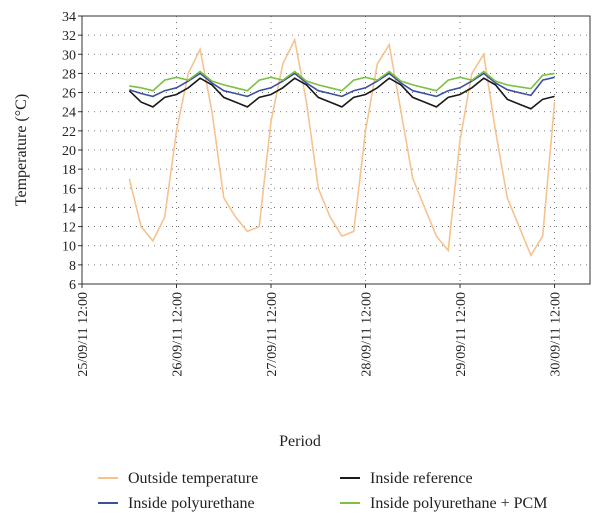 The image size is (606, 517). What do you see at coordinates (69, 151) in the screenshot?
I see `y-tick-label: 20` at bounding box center [69, 151].